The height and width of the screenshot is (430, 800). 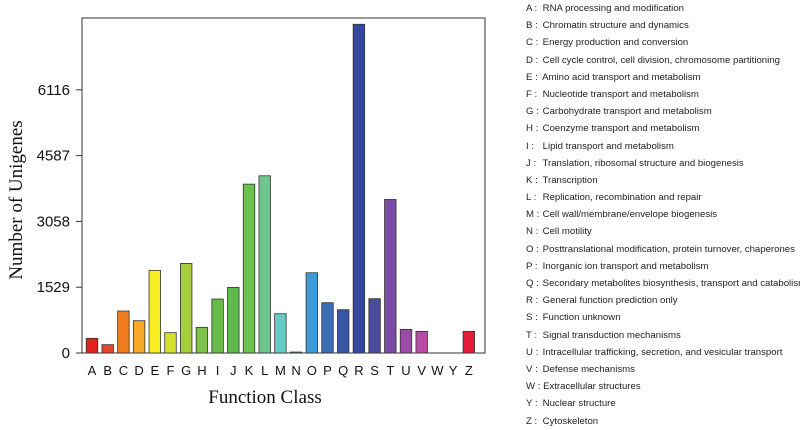 What do you see at coordinates (53, 287) in the screenshot?
I see `y-tick-label: 1529` at bounding box center [53, 287].